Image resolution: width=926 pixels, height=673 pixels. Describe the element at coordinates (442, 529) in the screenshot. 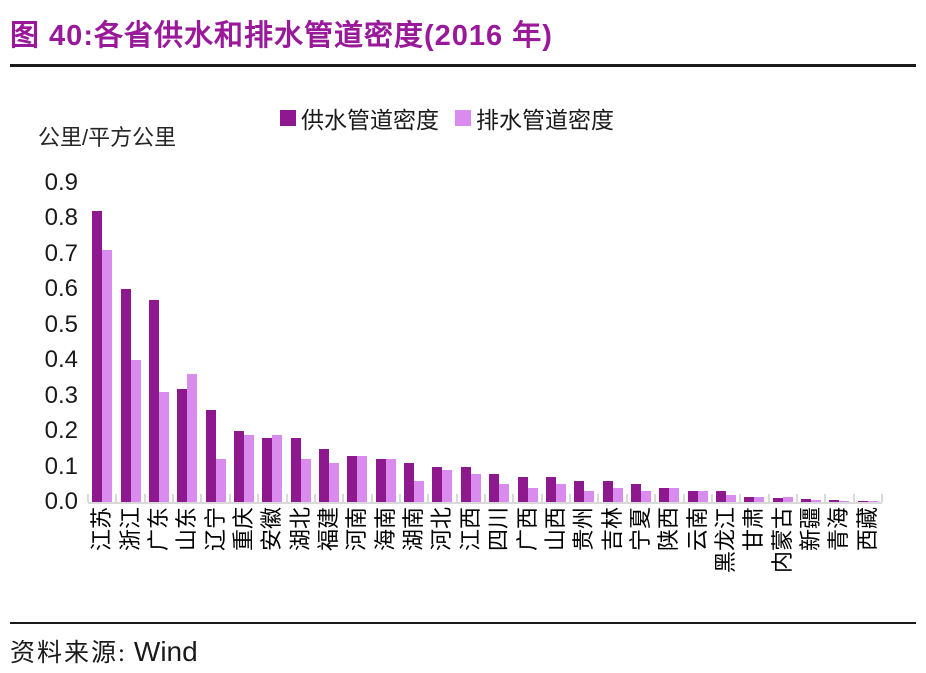

I see `x-category-label: 河北` at that location.